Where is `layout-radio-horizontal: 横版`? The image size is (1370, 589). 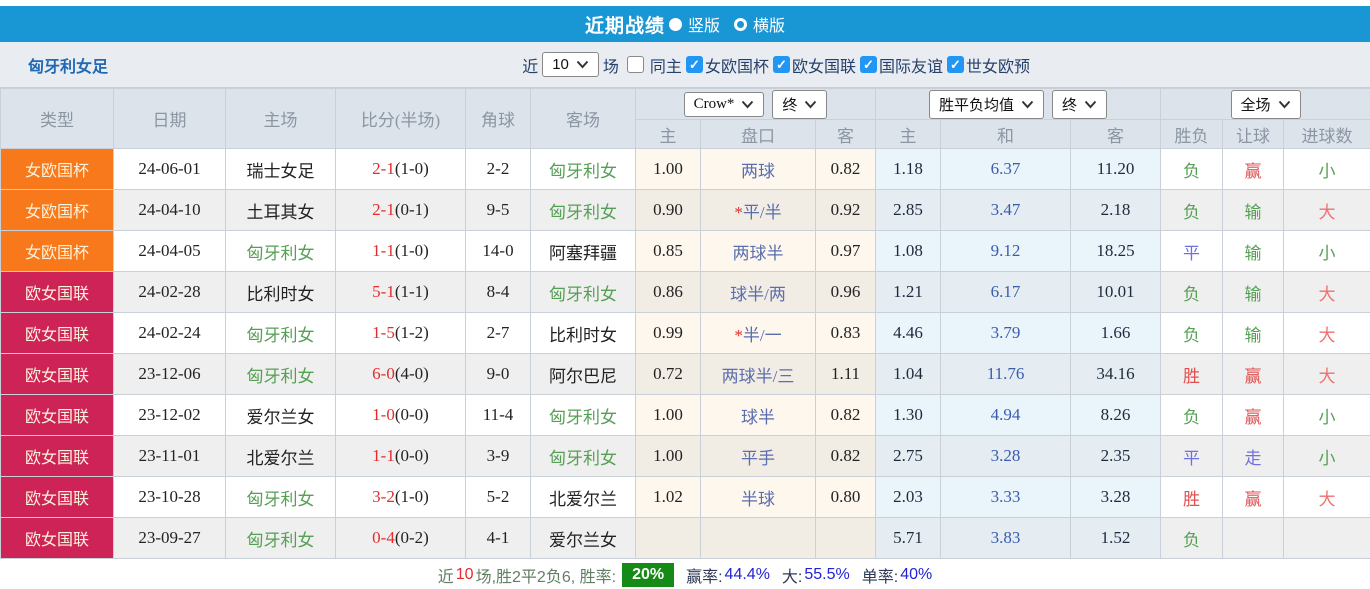
layout-radio-horizontal: 横版 is located at coordinates (759, 24).